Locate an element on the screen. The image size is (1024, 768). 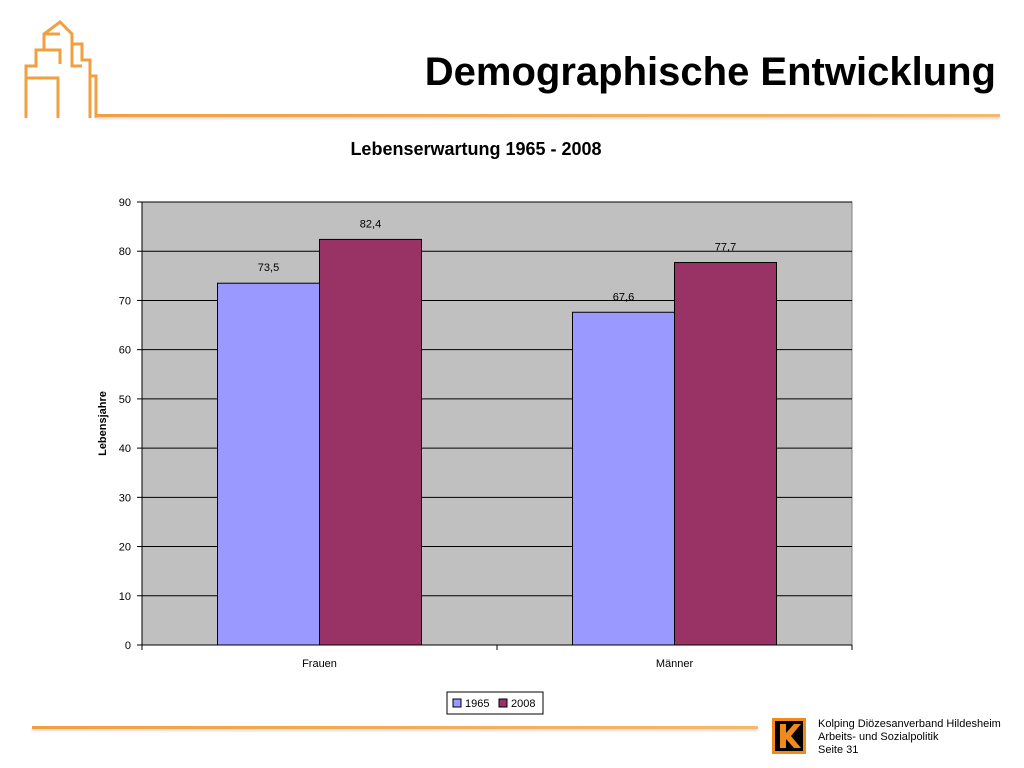
footer-divider is located at coordinates (395, 727).